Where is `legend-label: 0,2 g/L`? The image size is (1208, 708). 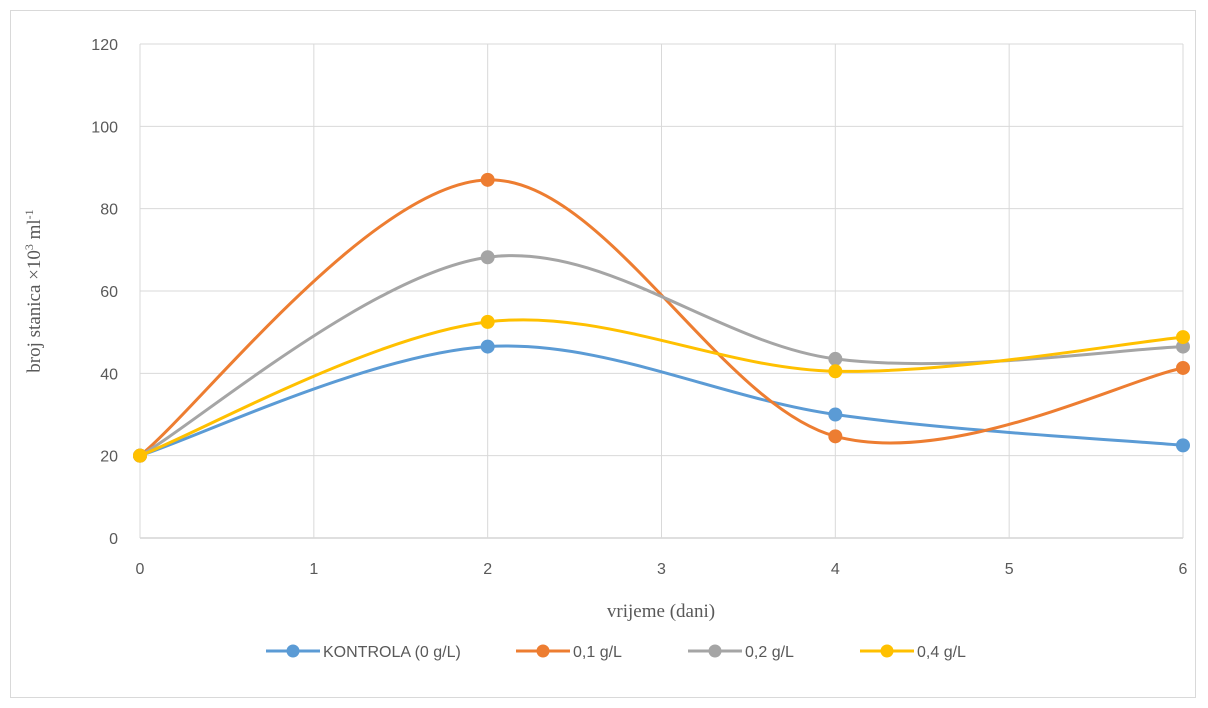 legend-label: 0,2 g/L is located at coordinates (769, 652).